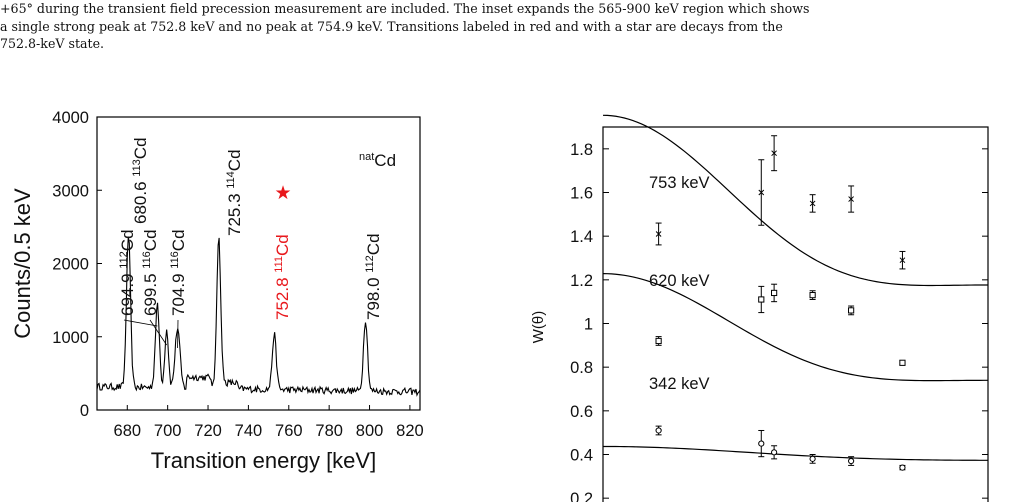 Image resolution: width=1027 pixels, height=502 pixels. I want to click on series-0: 753 keV, so click(795, 200).